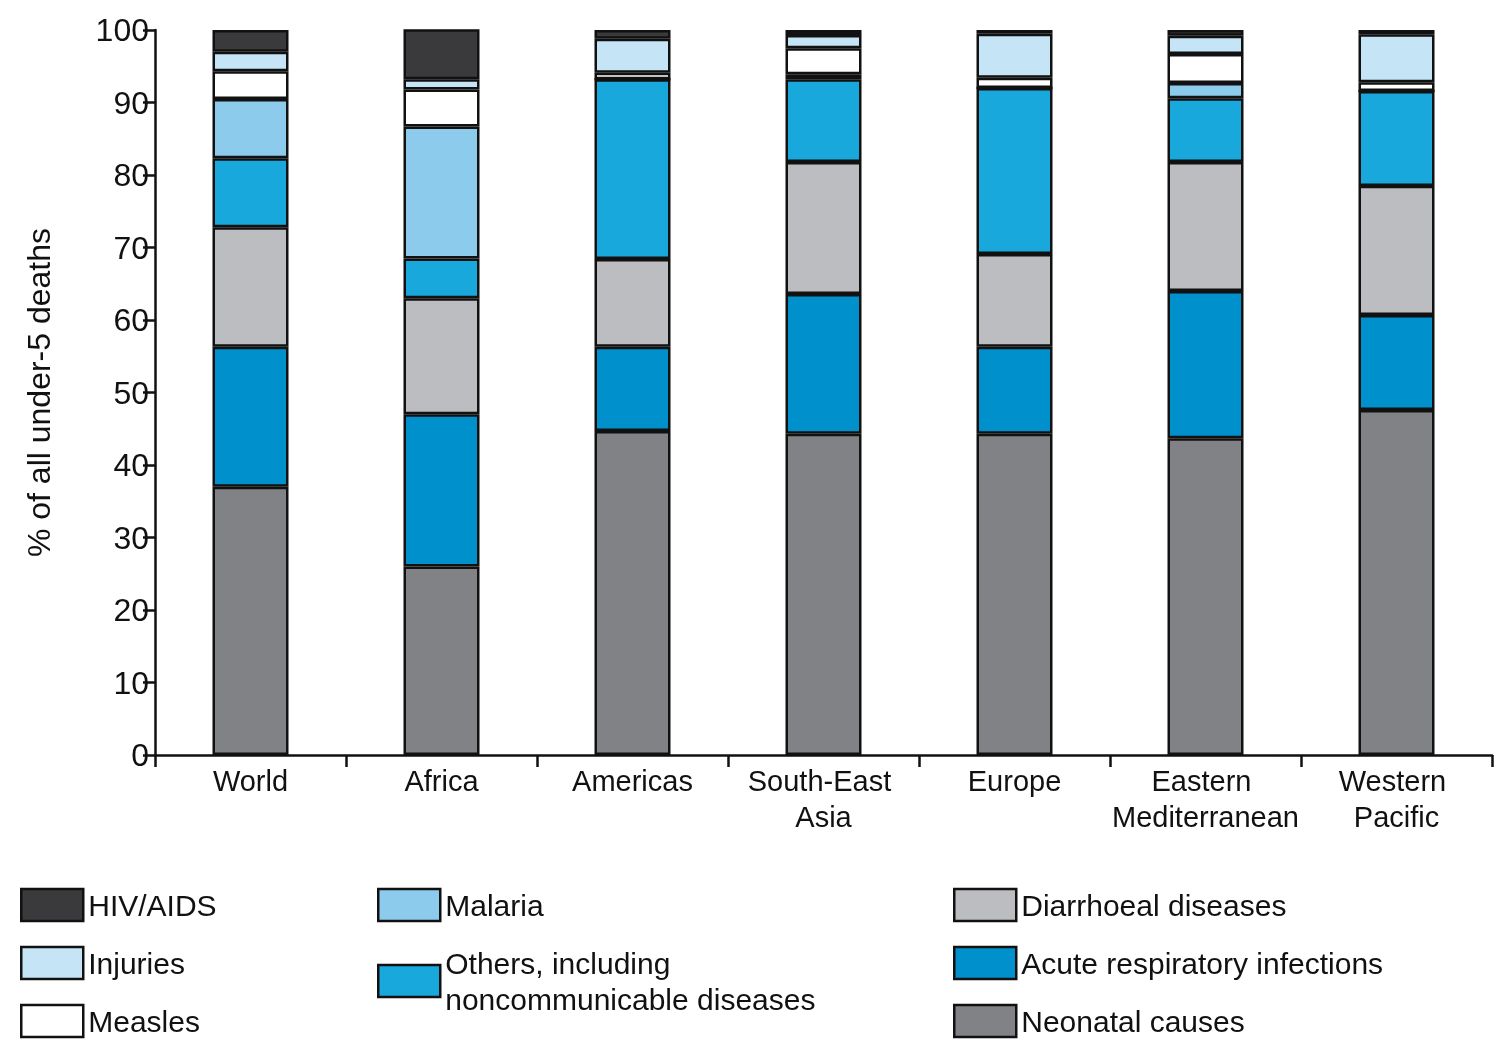  I want to click on y-axis-title: % of all under-5 deaths, so click(39, 392).